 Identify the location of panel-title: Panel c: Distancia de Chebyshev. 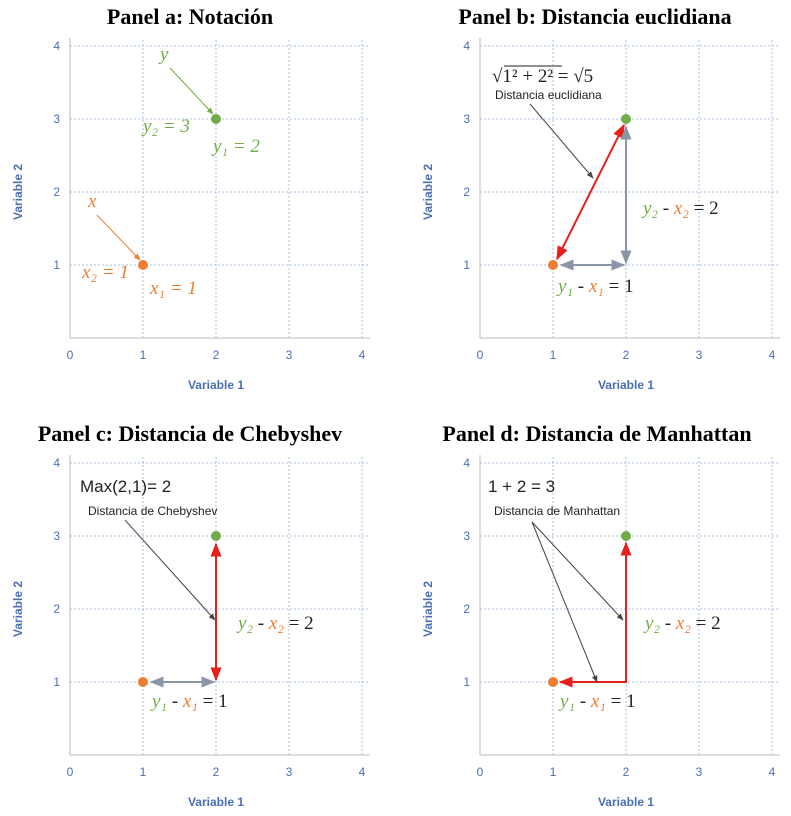
(190, 433).